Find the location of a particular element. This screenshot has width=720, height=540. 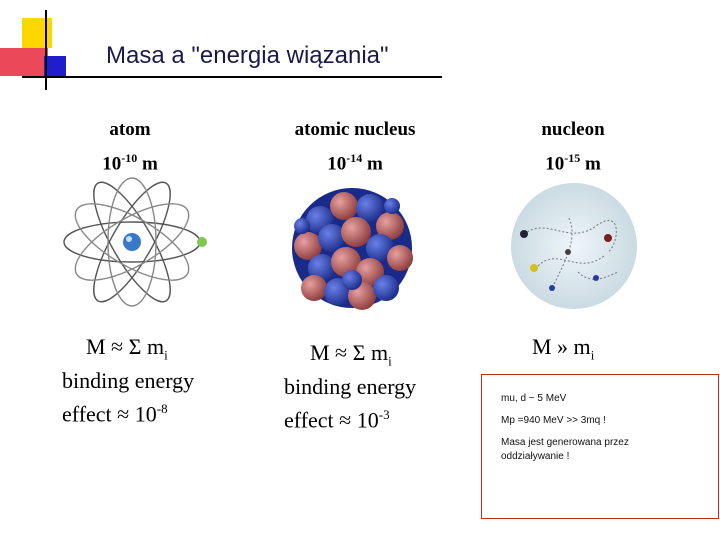

note-line: Masa jest generowana przez is located at coordinates (565, 442).